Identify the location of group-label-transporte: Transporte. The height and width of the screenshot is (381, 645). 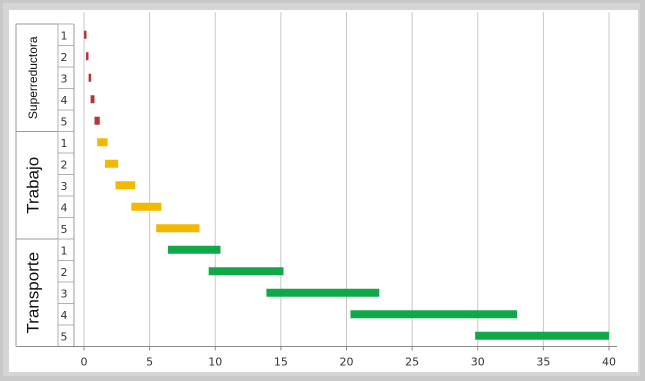
(33, 293).